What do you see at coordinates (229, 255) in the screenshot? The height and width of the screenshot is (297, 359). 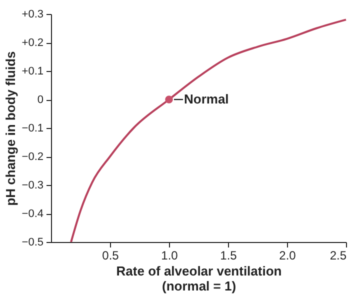 I see `x-tick-label: 1.5` at bounding box center [229, 255].